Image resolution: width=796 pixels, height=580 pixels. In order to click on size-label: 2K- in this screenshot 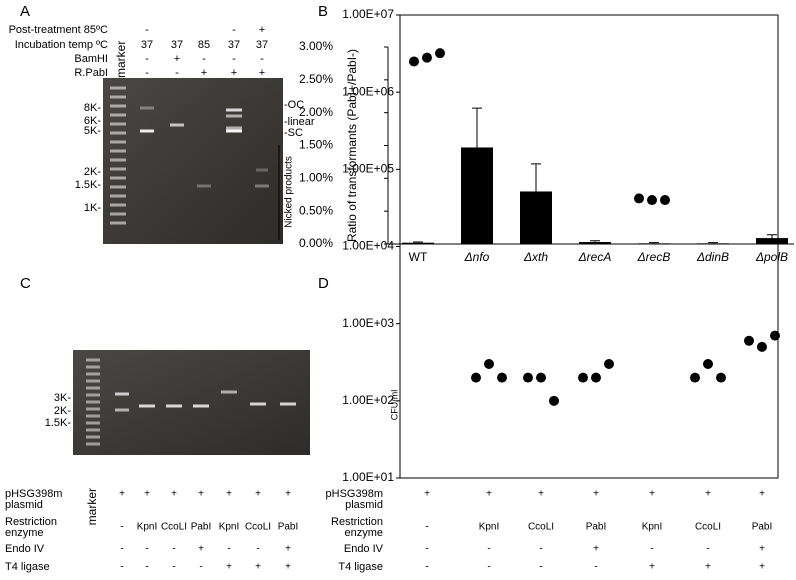, I will do `click(62, 411)`.